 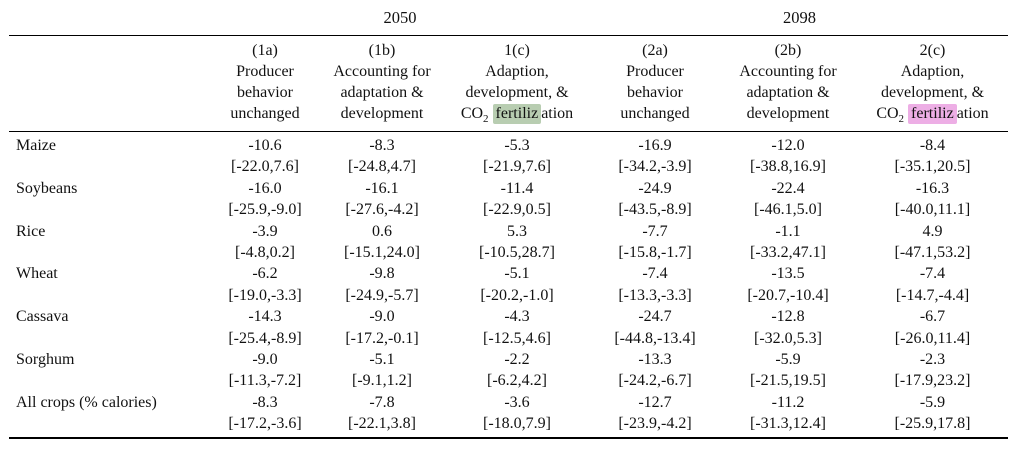 What do you see at coordinates (788, 274) in the screenshot?
I see `value-cell: -13.5` at bounding box center [788, 274].